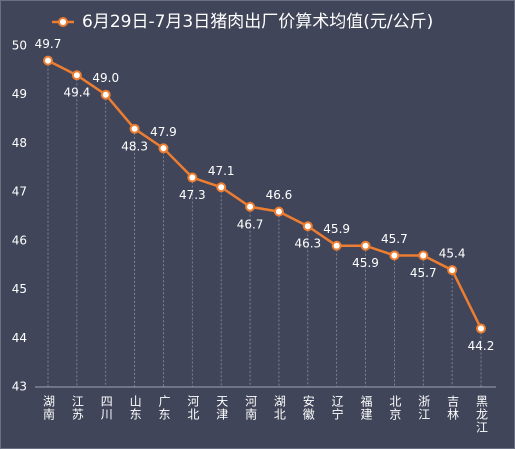  Describe the element at coordinates (164, 408) in the screenshot. I see `x-tick-label: 广东` at that location.